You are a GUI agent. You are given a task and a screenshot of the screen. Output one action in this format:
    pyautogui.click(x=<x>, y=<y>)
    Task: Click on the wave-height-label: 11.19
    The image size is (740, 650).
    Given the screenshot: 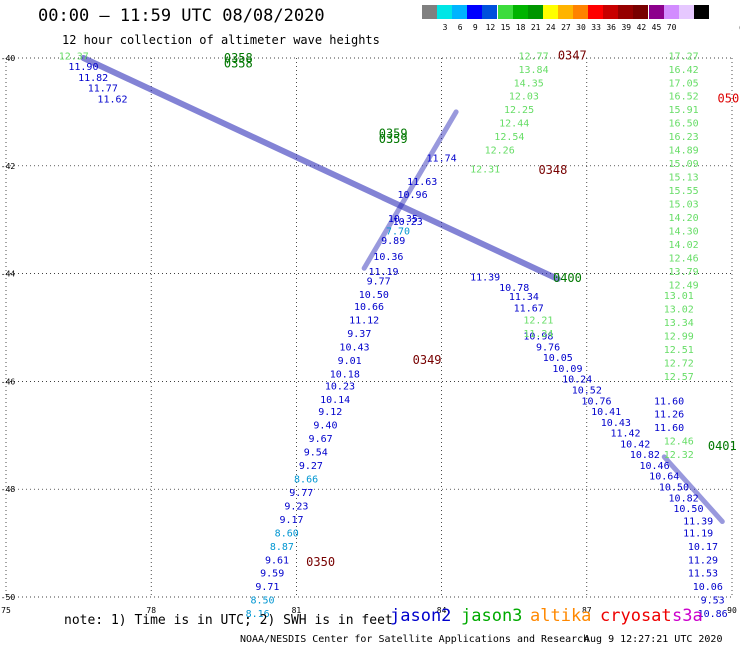 What is the action you would take?
    pyautogui.click(x=698, y=533)
    